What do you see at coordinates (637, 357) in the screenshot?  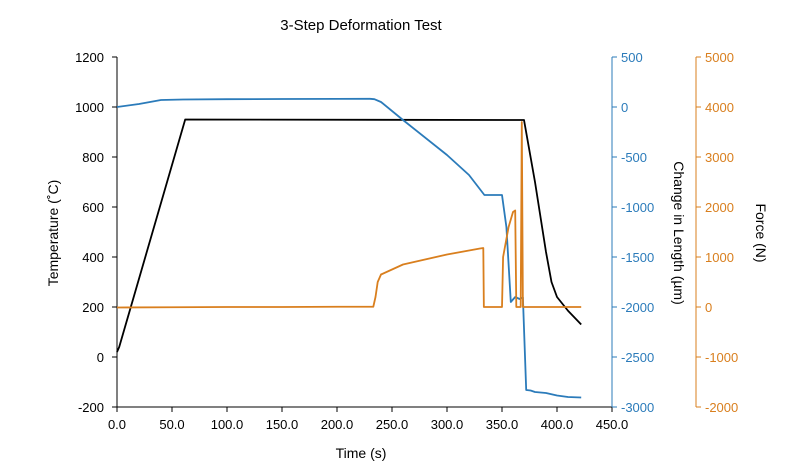 I see `y-tick-label-length: -2500` at bounding box center [637, 357].